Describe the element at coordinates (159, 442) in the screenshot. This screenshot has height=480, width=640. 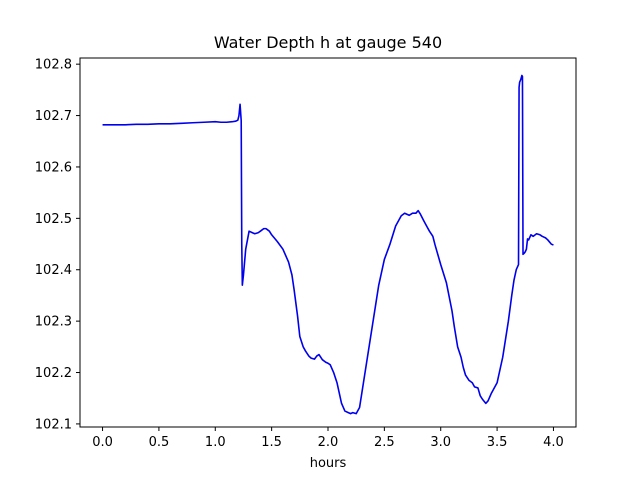
I see `x-tick-label: 0.5` at that location.